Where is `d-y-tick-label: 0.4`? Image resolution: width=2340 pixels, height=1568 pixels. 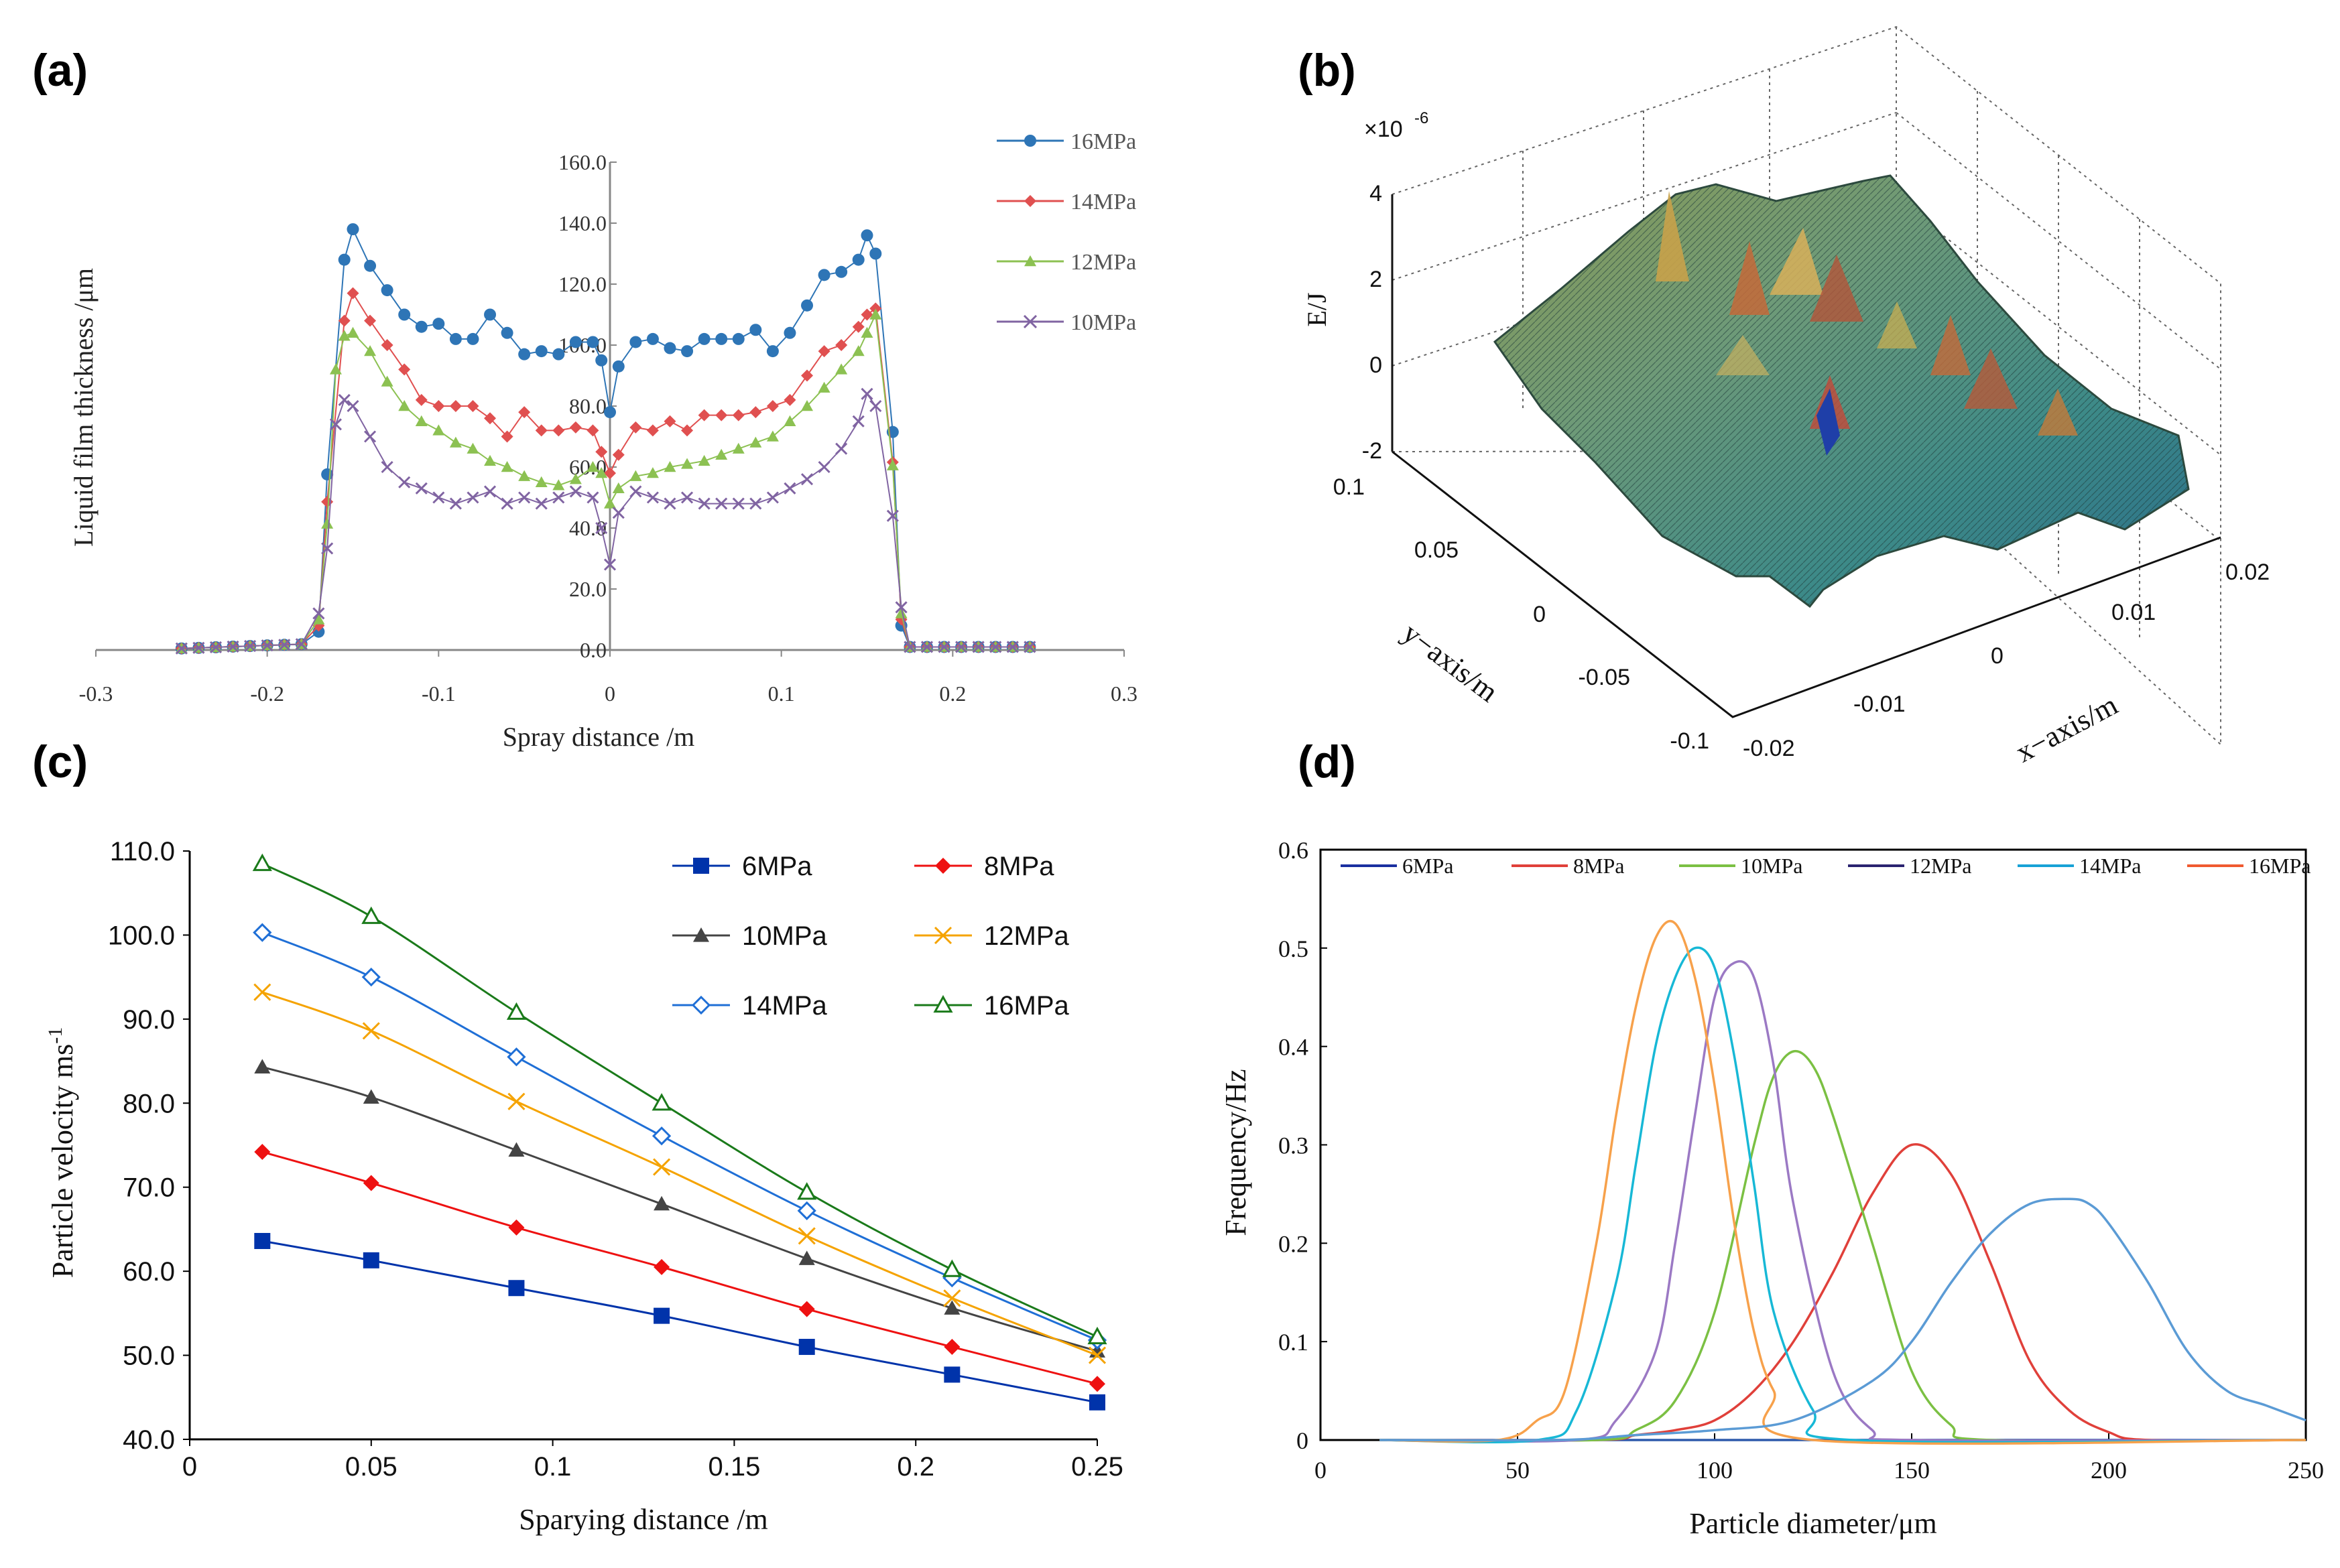
d-y-tick-label: 0.4 is located at coordinates (1293, 1047).